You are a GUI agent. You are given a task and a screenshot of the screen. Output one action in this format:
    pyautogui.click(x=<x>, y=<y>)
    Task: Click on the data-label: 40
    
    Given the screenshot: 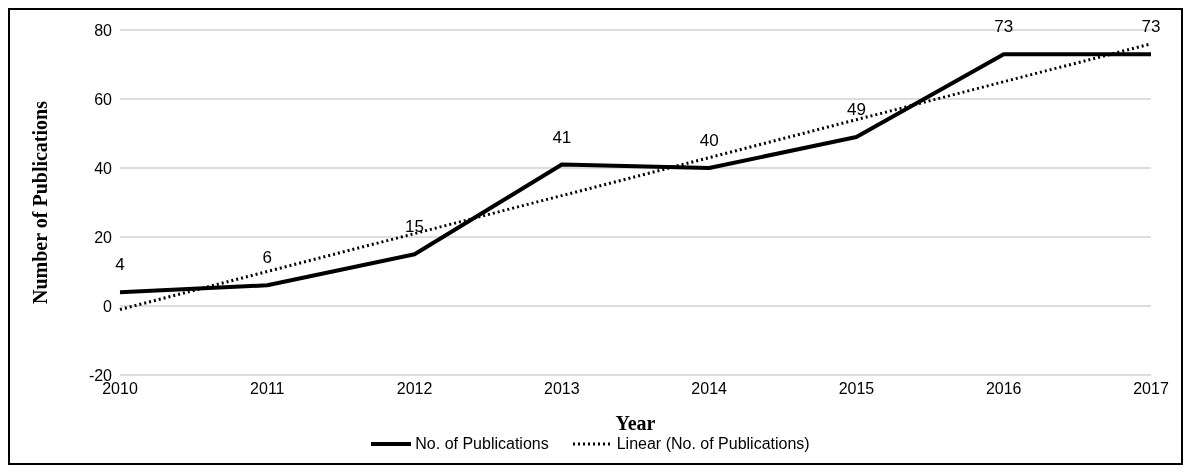 What is the action you would take?
    pyautogui.click(x=709, y=140)
    